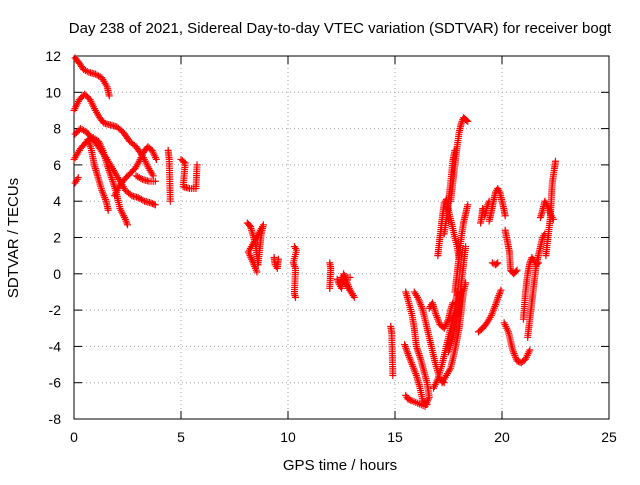 The width and height of the screenshot is (640, 485). What do you see at coordinates (502, 437) in the screenshot?
I see `x-tick-label: 20` at bounding box center [502, 437].